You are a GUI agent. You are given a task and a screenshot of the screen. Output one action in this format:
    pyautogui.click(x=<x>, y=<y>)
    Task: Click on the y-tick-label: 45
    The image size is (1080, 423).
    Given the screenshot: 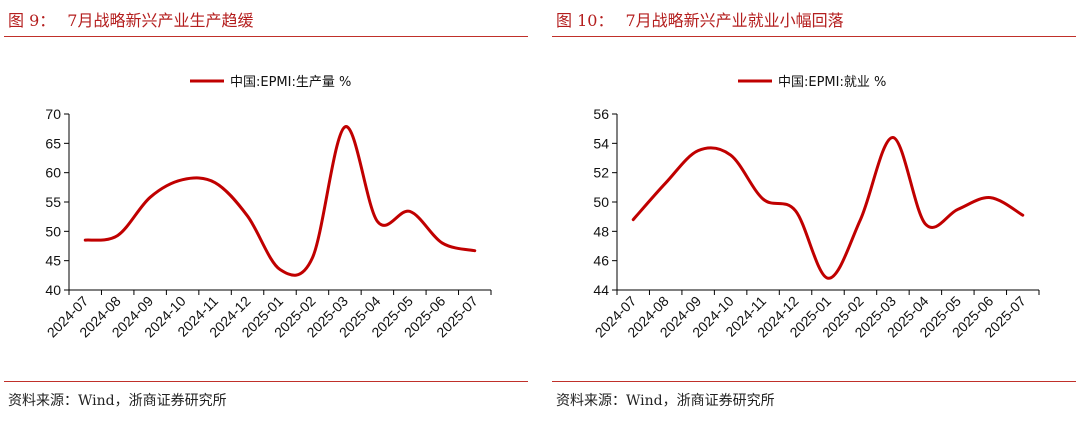 What is the action you would take?
    pyautogui.click(x=53, y=261)
    